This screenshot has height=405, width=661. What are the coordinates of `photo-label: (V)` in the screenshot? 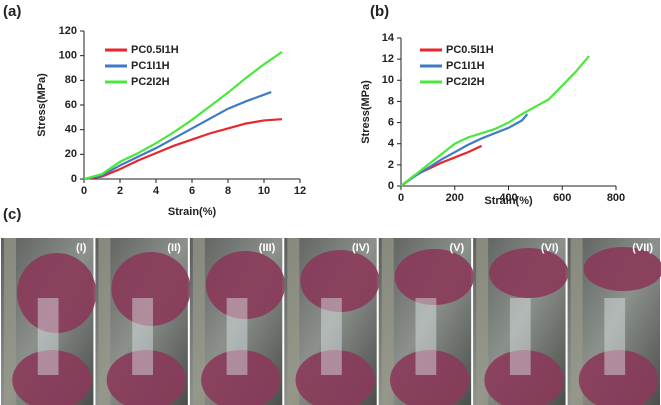 It's located at (456, 248).